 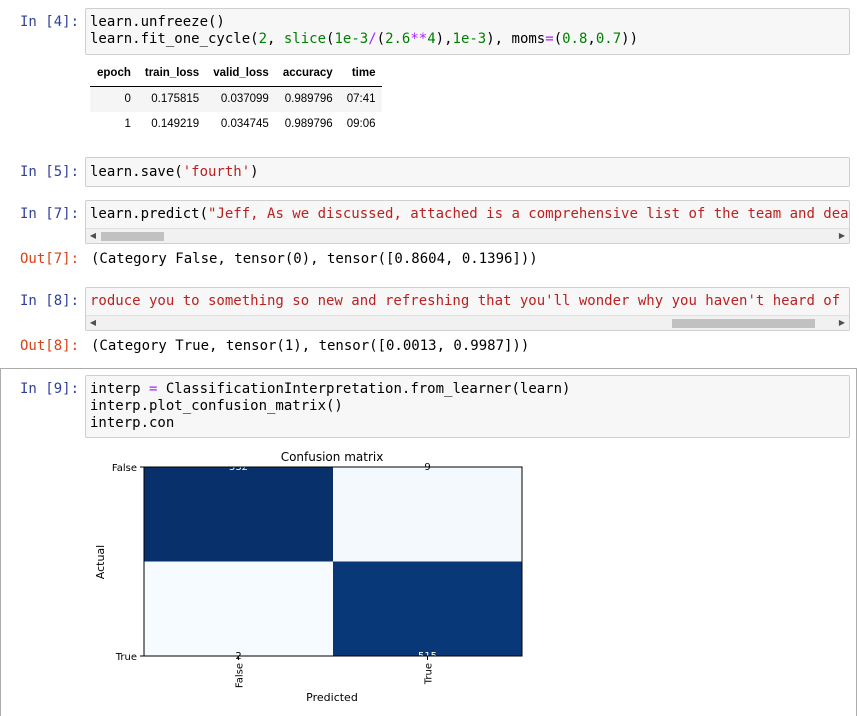 I want to click on cell-5-code-editor: learn.save('fourth'), so click(x=467, y=172).